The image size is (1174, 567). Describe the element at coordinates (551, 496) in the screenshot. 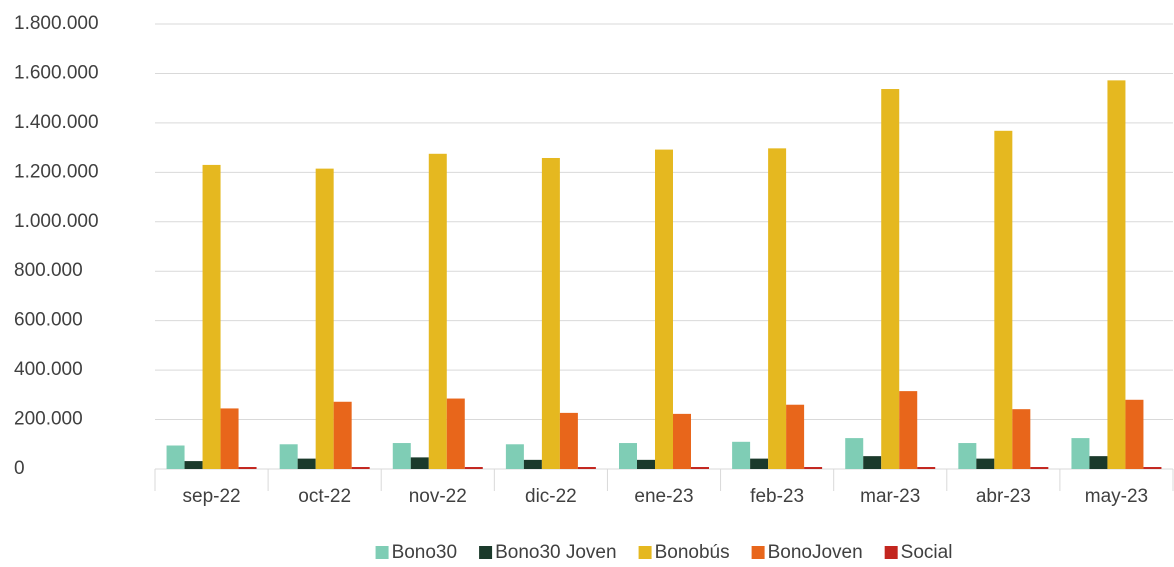

I see `x-tick-label: dic-22` at that location.